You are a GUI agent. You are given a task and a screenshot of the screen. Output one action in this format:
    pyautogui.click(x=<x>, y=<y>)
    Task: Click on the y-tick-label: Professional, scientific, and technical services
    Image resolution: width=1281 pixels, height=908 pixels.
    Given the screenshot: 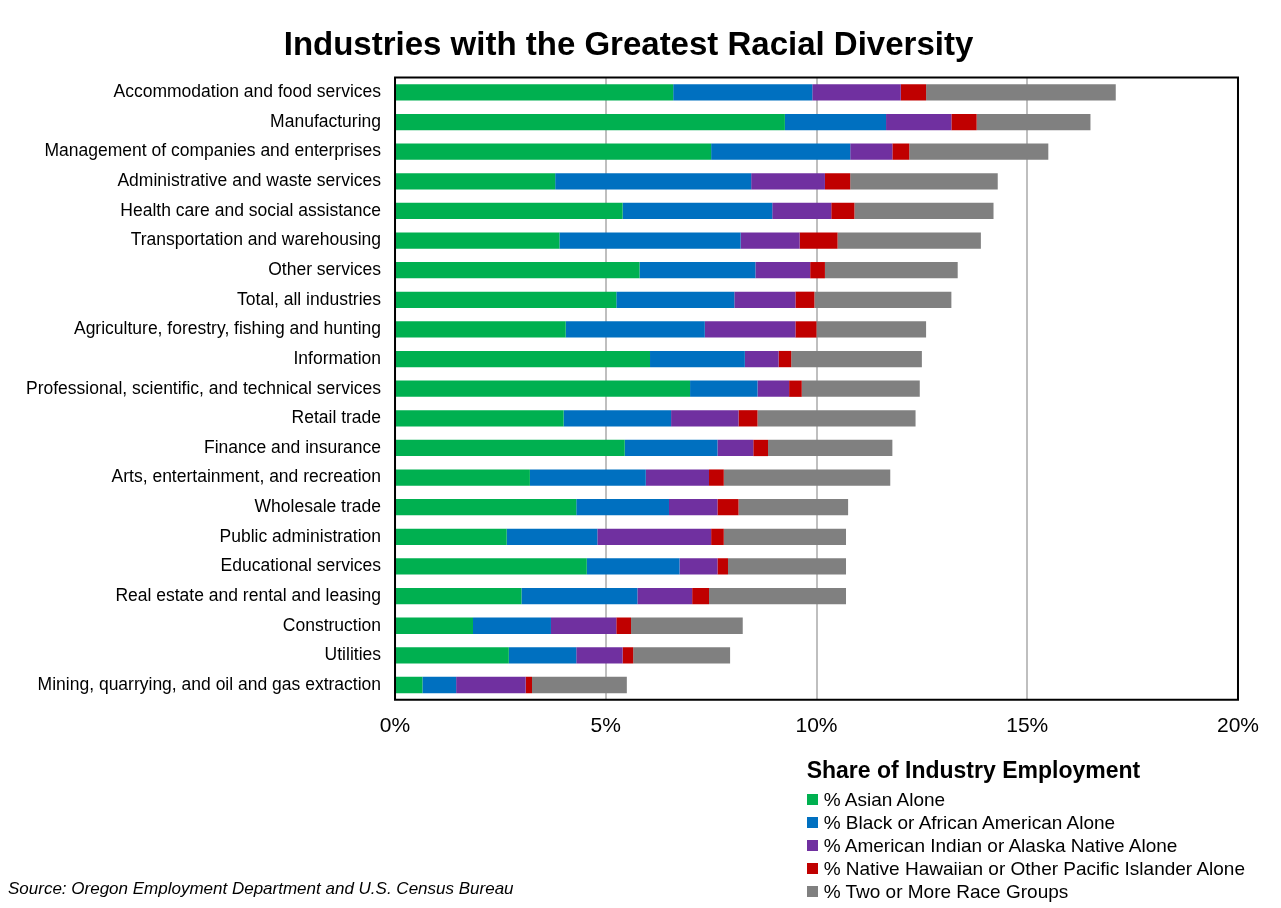 What is the action you would take?
    pyautogui.click(x=203, y=387)
    